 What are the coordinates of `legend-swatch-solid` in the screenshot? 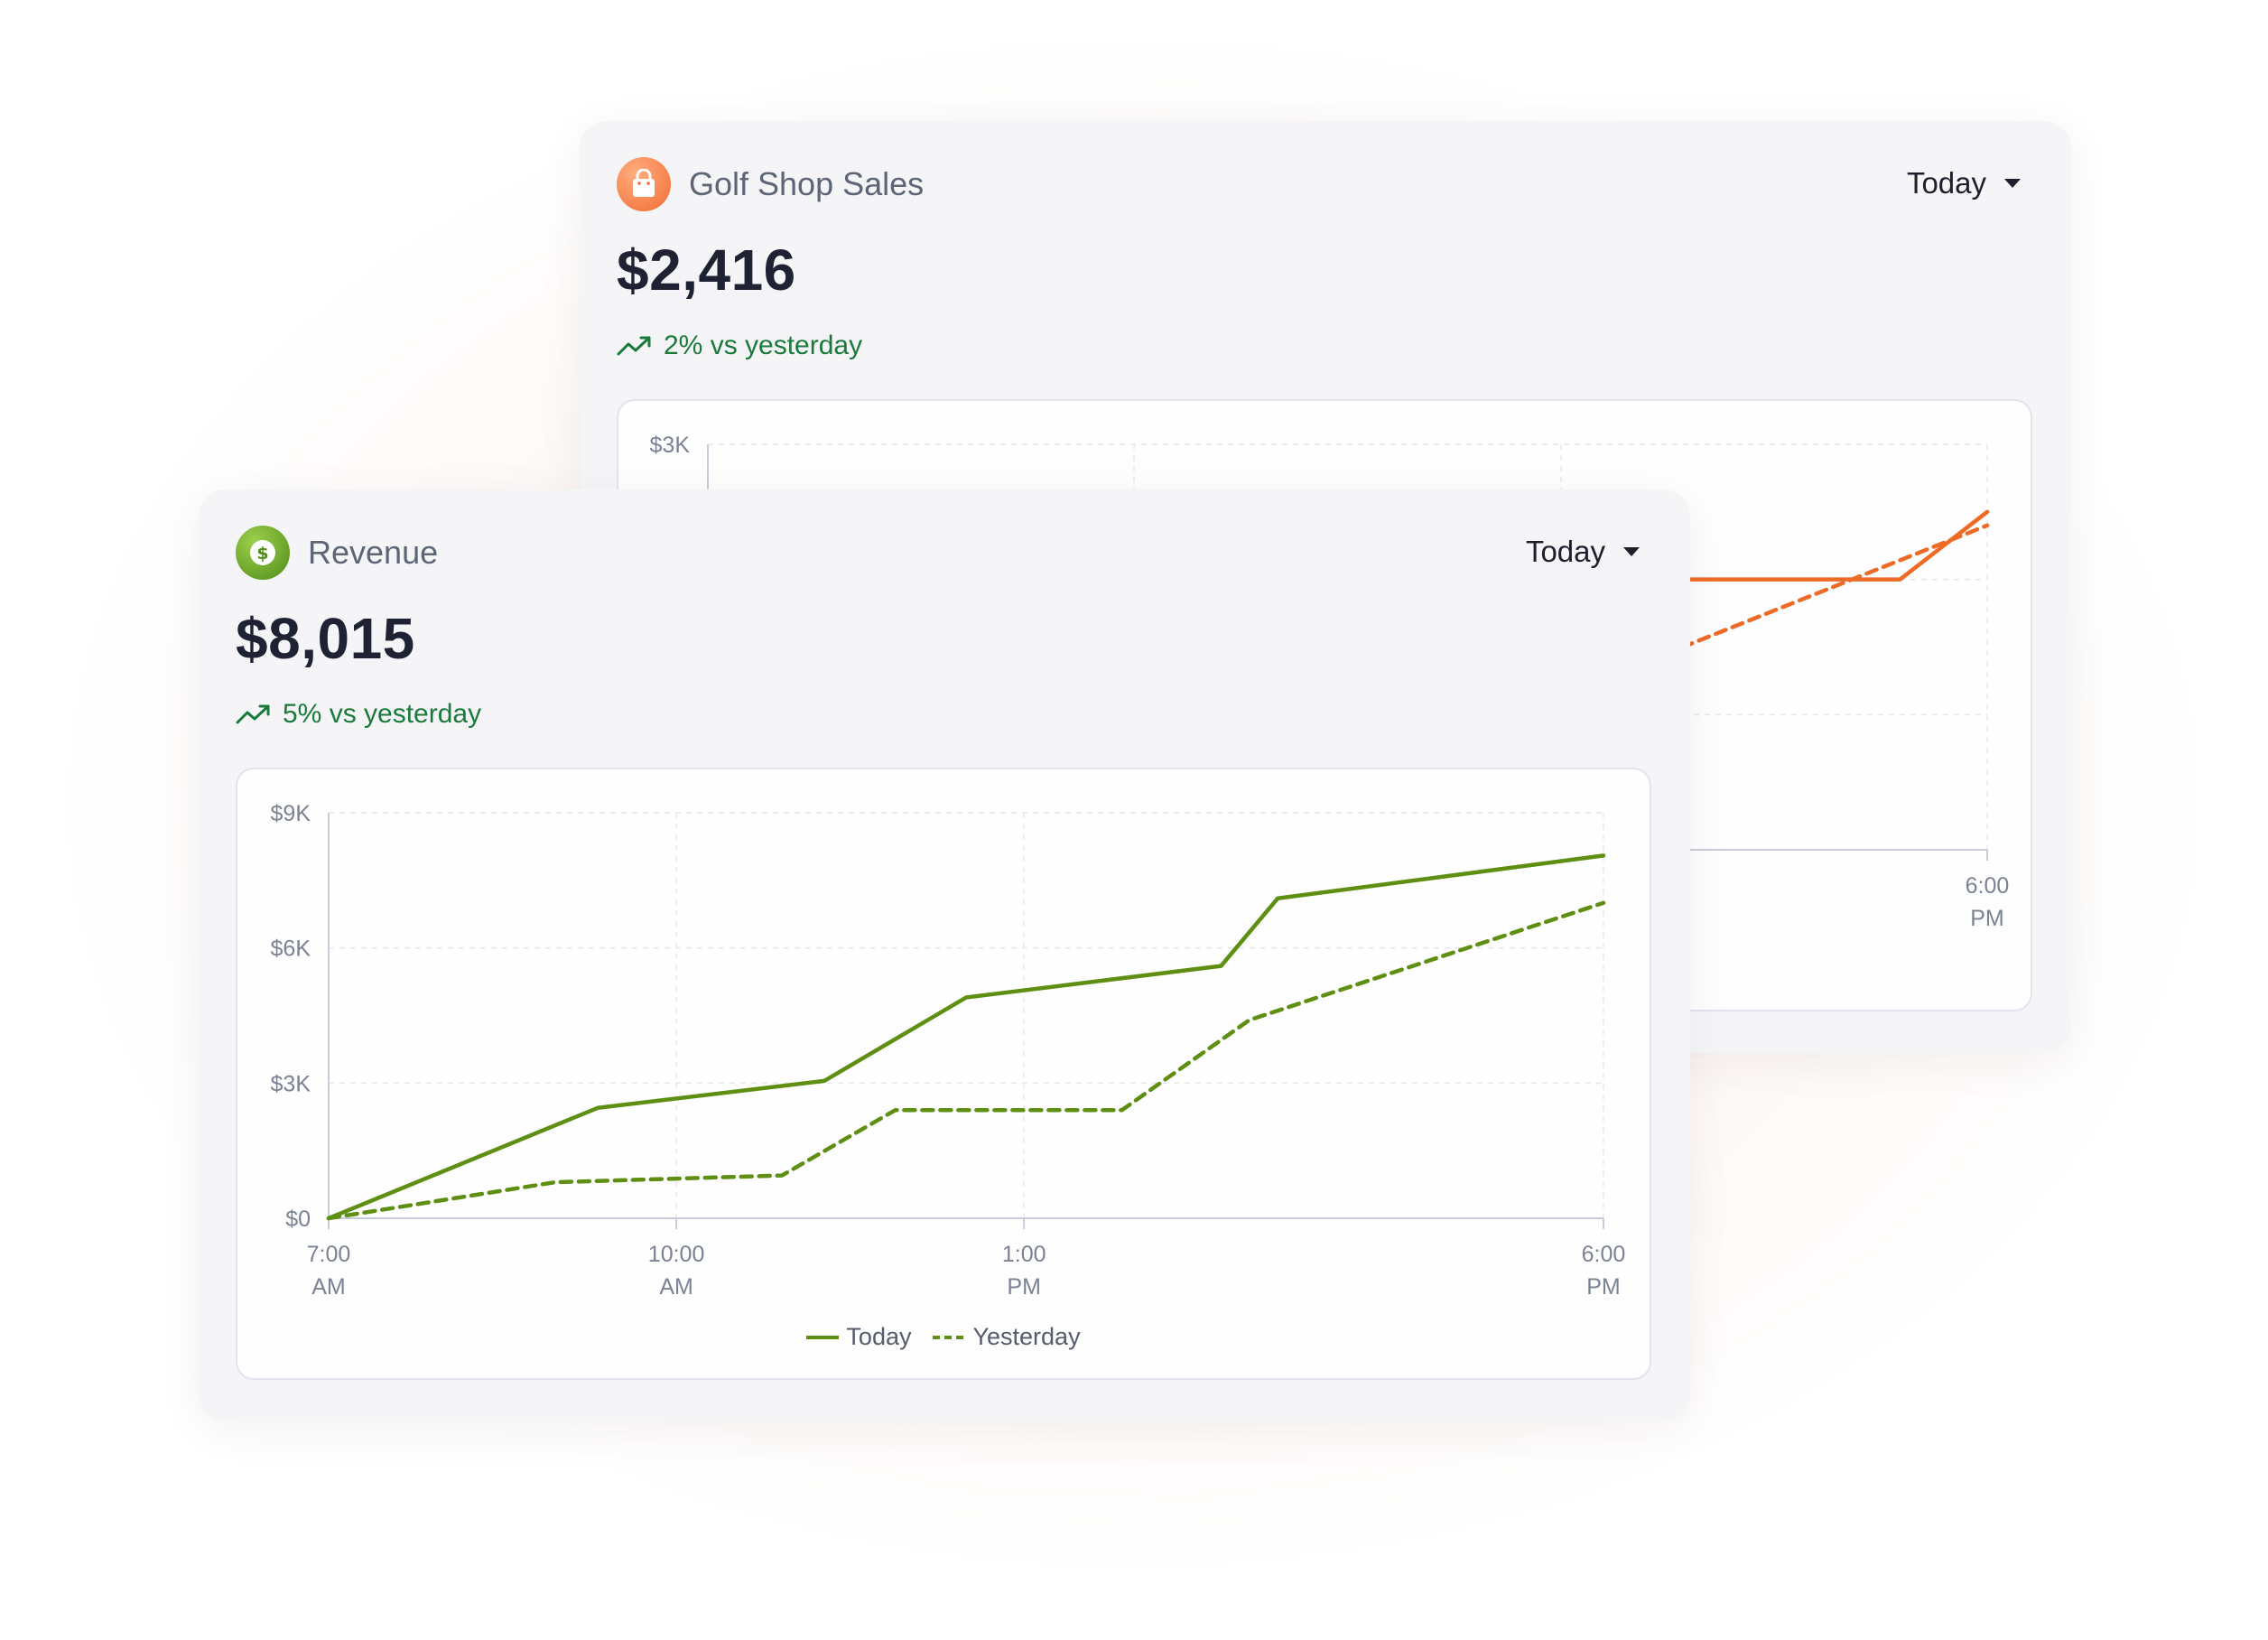 It's located at (823, 1337).